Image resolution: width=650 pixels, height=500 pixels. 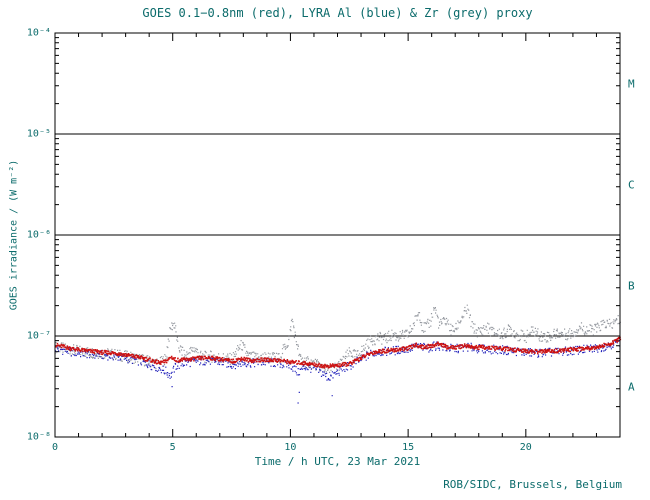 I want to click on y-tick-label-1e-6: 10⁻⁶, so click(x=38, y=235).